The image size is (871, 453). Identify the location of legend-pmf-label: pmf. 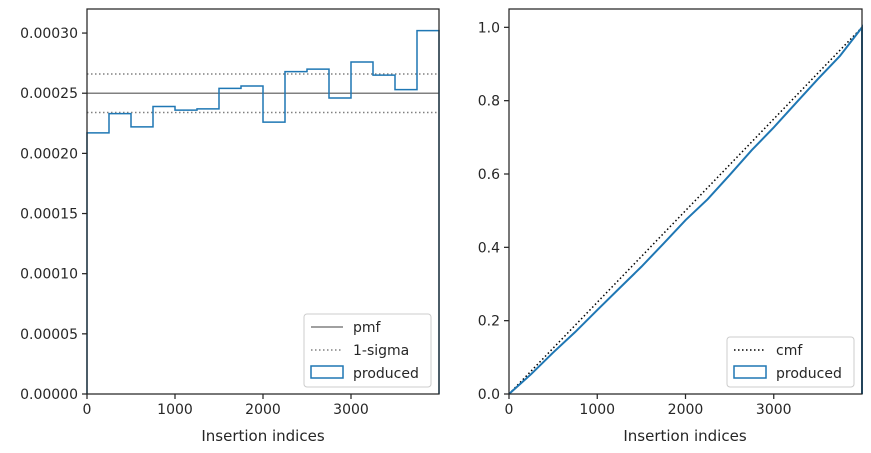
(367, 328).